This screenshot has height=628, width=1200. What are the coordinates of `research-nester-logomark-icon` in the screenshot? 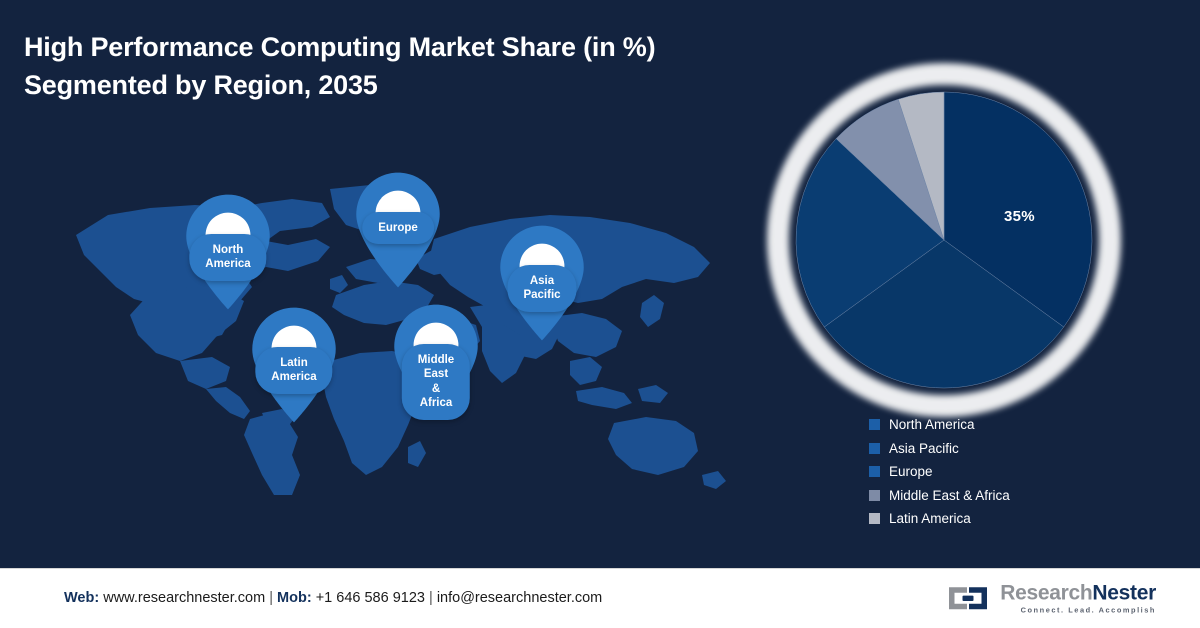 It's located at (968, 598).